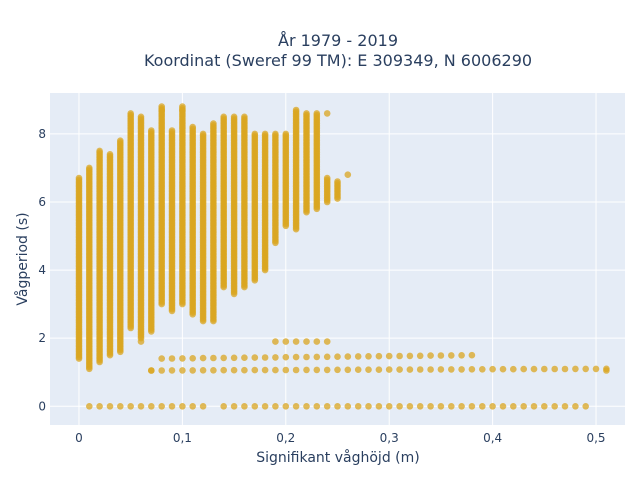 This screenshot has height=480, width=640. Describe the element at coordinates (338, 40) in the screenshot. I see `chart-title-line1: År 1979 - 2019` at that location.